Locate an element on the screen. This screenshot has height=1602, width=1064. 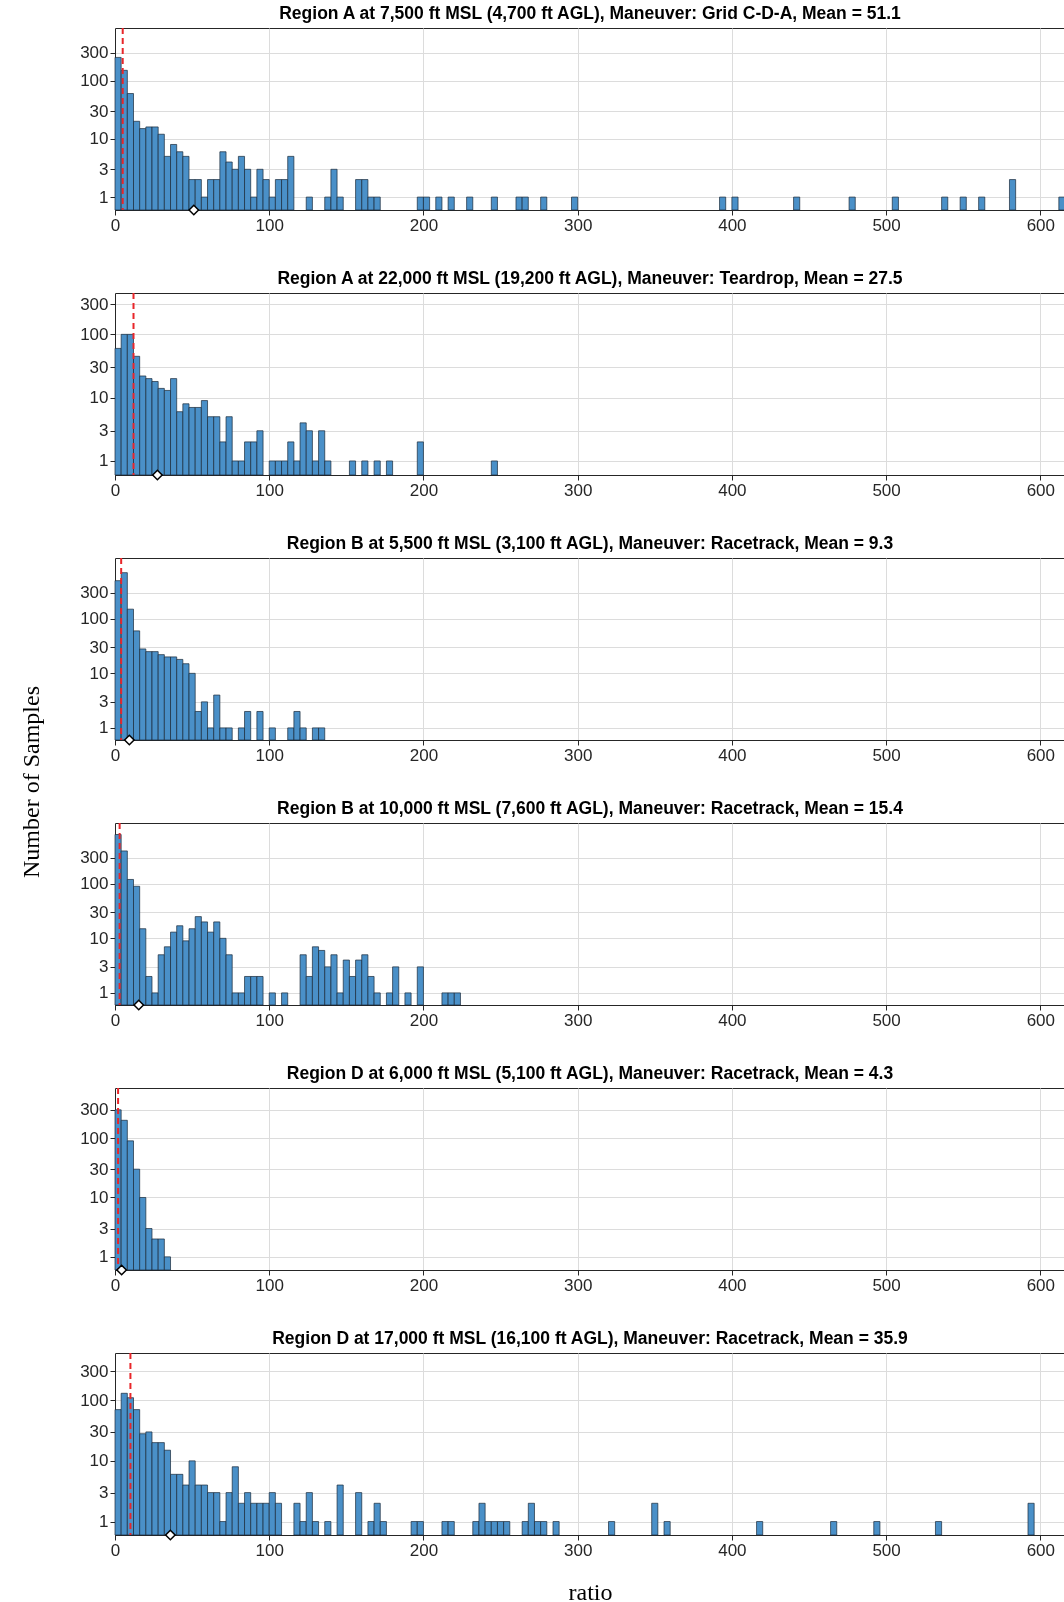
y-axis-title: Number of Samples is located at coordinates (30, 782).